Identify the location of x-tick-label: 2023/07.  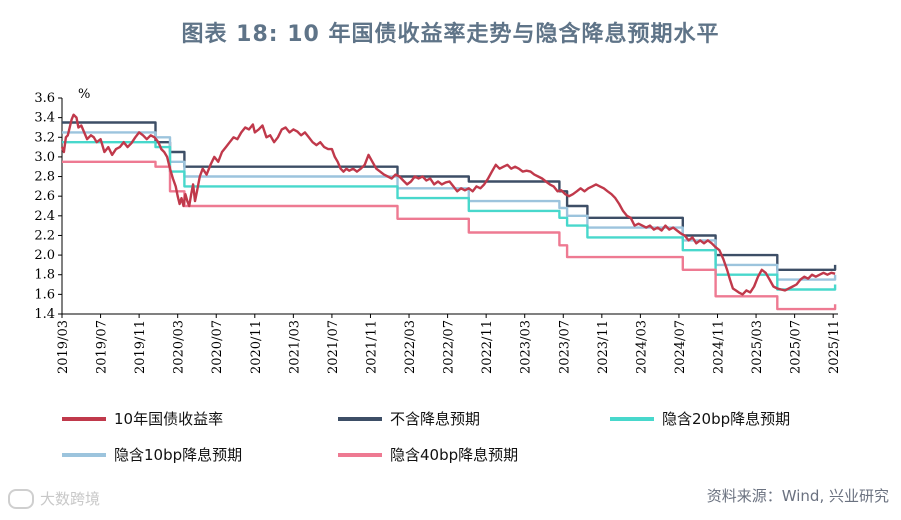
(564, 347).